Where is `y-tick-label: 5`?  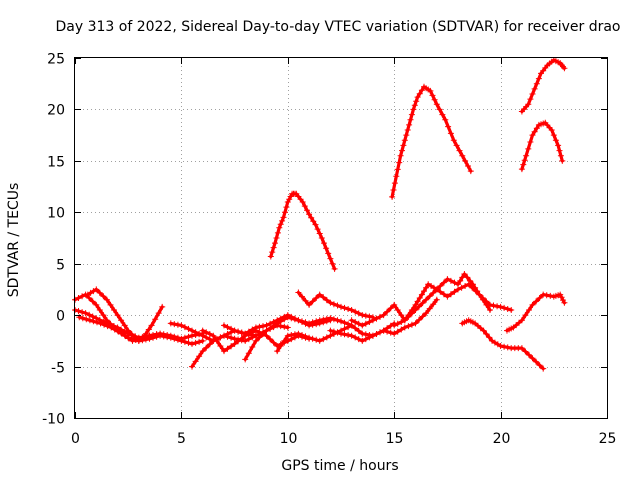
y-tick-label: 5 is located at coordinates (60, 266).